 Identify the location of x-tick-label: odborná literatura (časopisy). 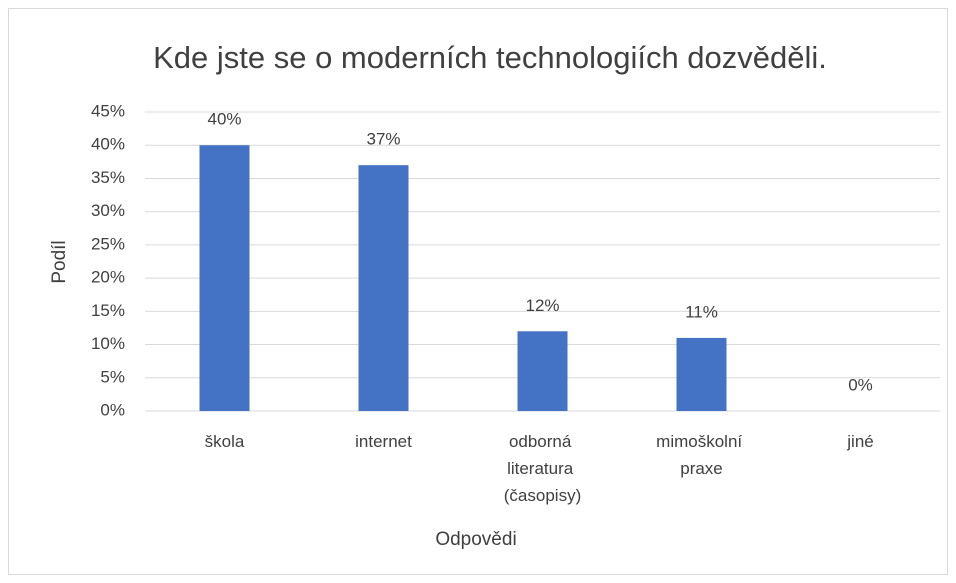
(542, 468).